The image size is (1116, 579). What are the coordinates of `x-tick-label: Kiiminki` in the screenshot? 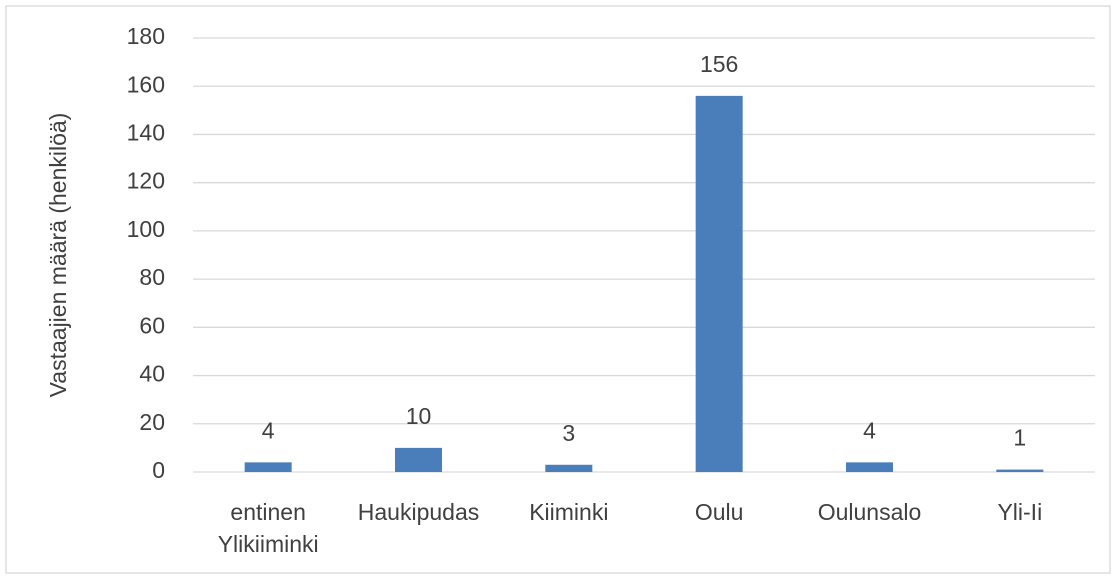 It's located at (568, 512).